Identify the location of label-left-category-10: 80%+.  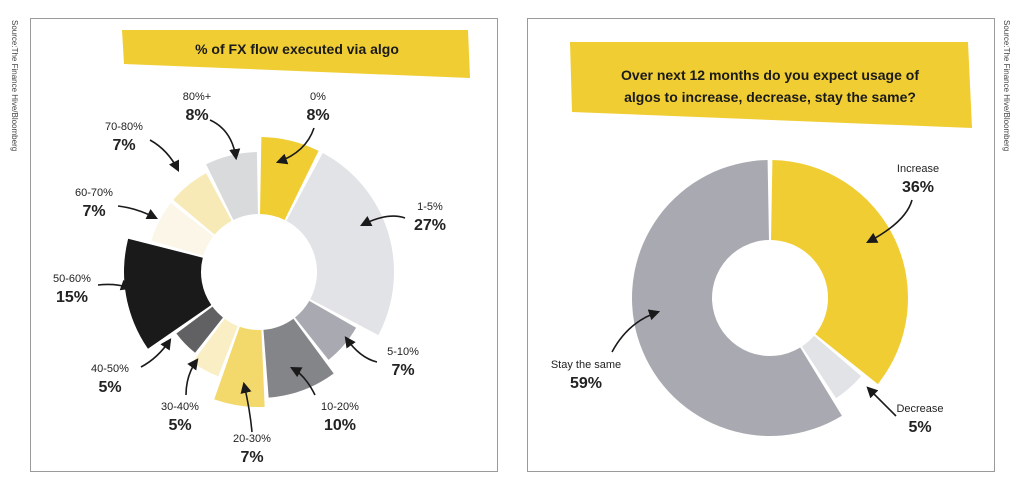
(197, 97).